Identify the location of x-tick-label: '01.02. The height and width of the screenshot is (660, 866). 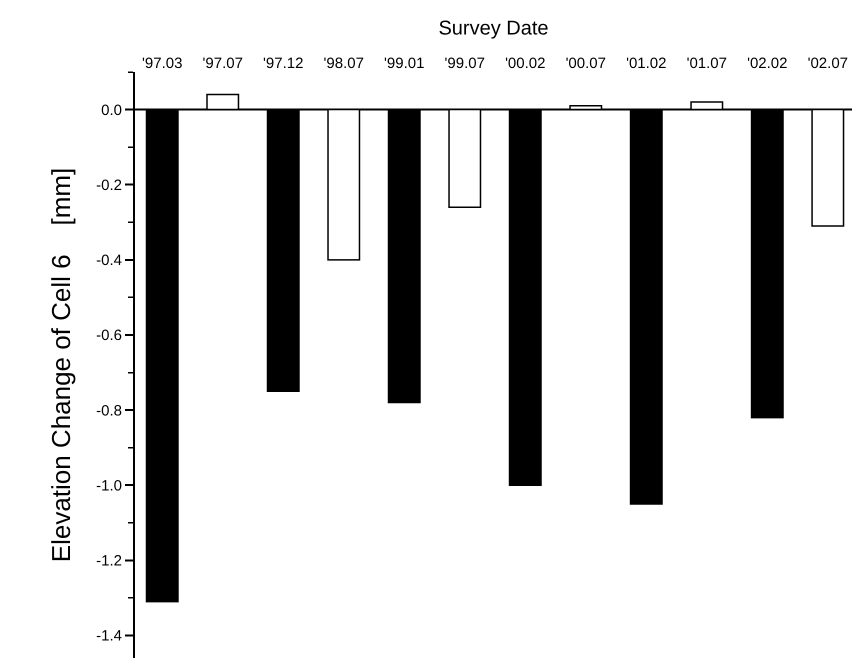
(646, 63).